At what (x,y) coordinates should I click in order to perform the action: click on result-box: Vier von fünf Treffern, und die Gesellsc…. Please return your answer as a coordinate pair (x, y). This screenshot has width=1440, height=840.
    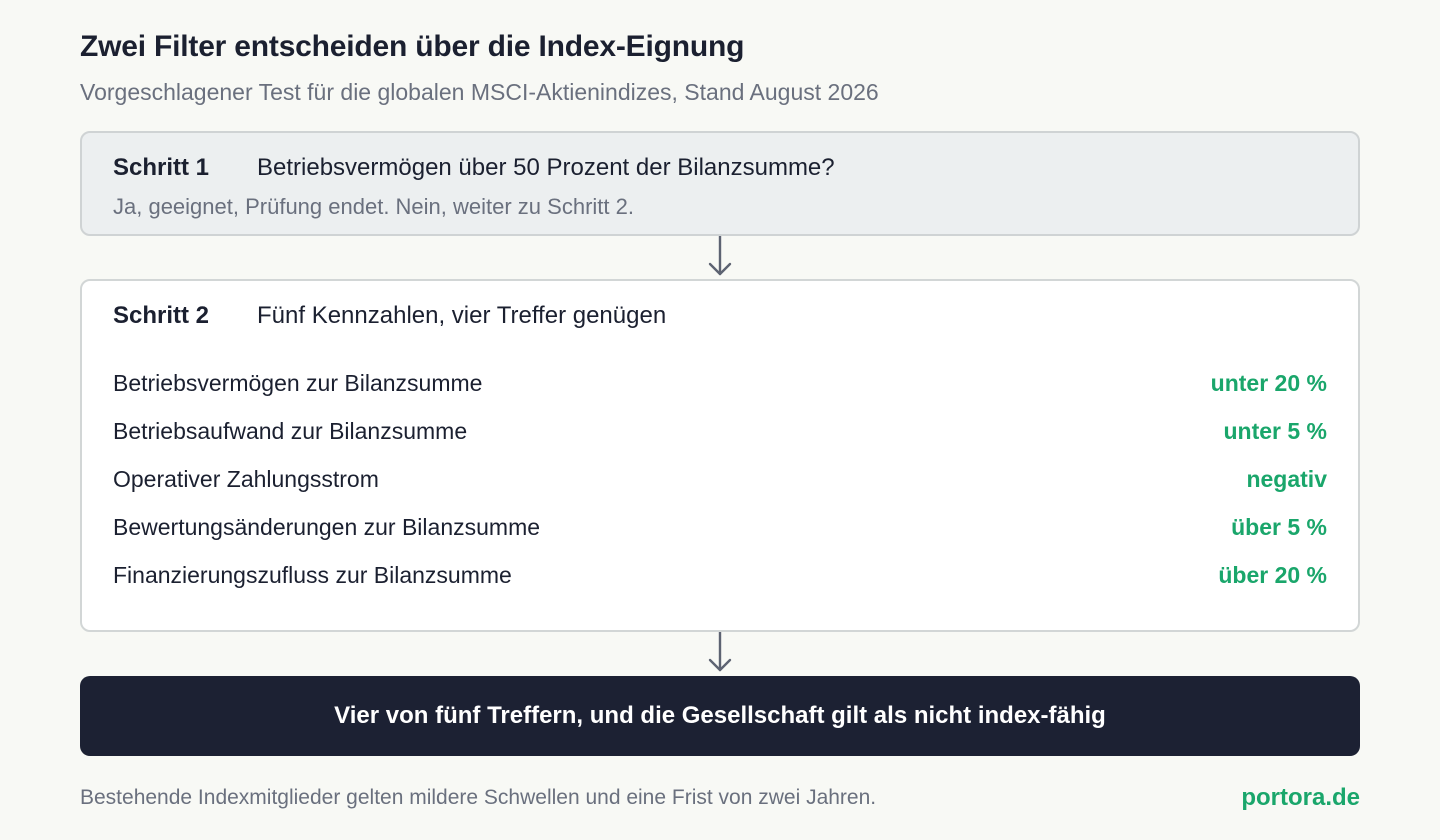
    Looking at the image, I should click on (720, 716).